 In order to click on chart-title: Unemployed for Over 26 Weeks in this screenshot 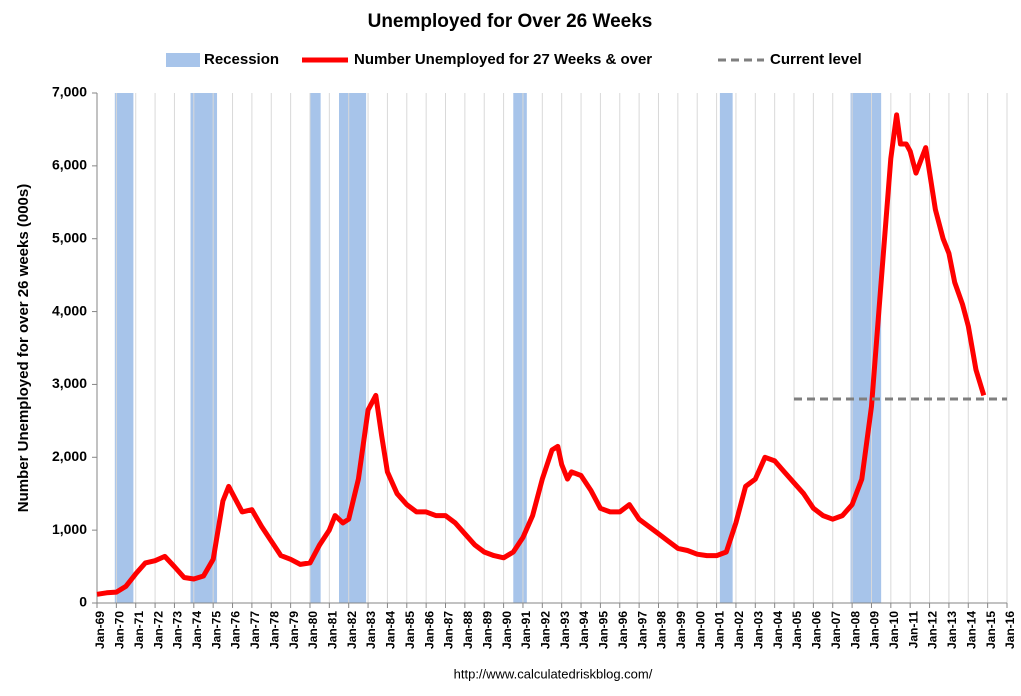, I will do `click(510, 21)`.